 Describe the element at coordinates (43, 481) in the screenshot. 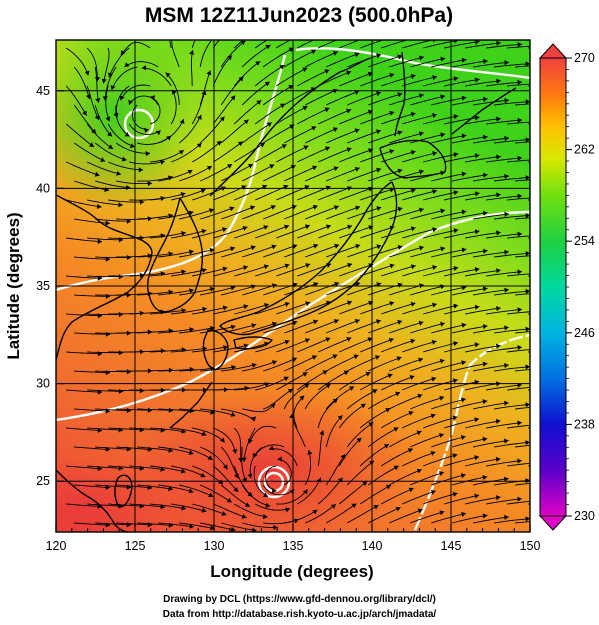

I see `y-tick-label: 25` at that location.